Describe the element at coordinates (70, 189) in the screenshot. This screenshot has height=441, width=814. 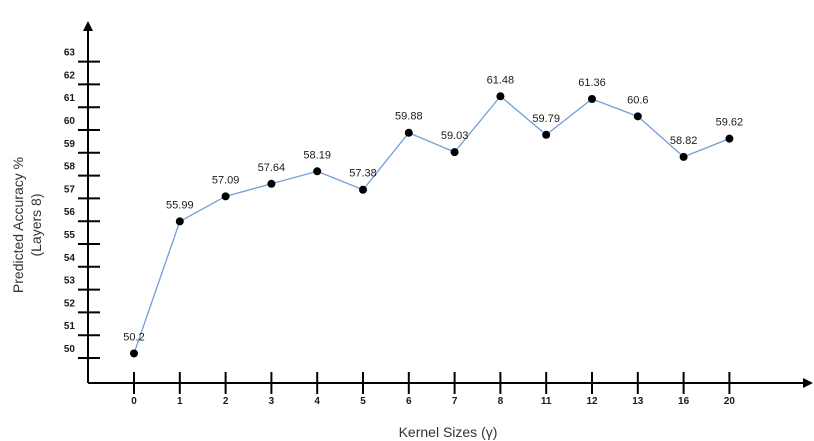
I see `y-tick-label: 57` at that location.